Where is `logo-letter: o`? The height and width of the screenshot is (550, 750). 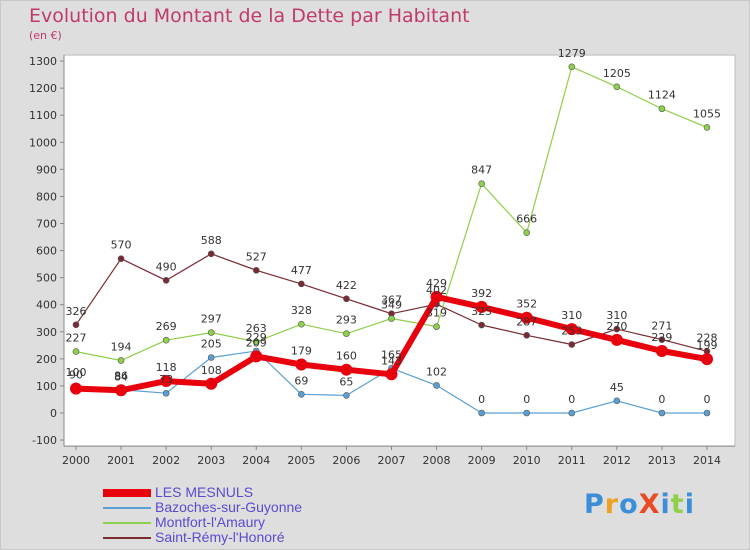
logo-letter: o is located at coordinates (629, 504).